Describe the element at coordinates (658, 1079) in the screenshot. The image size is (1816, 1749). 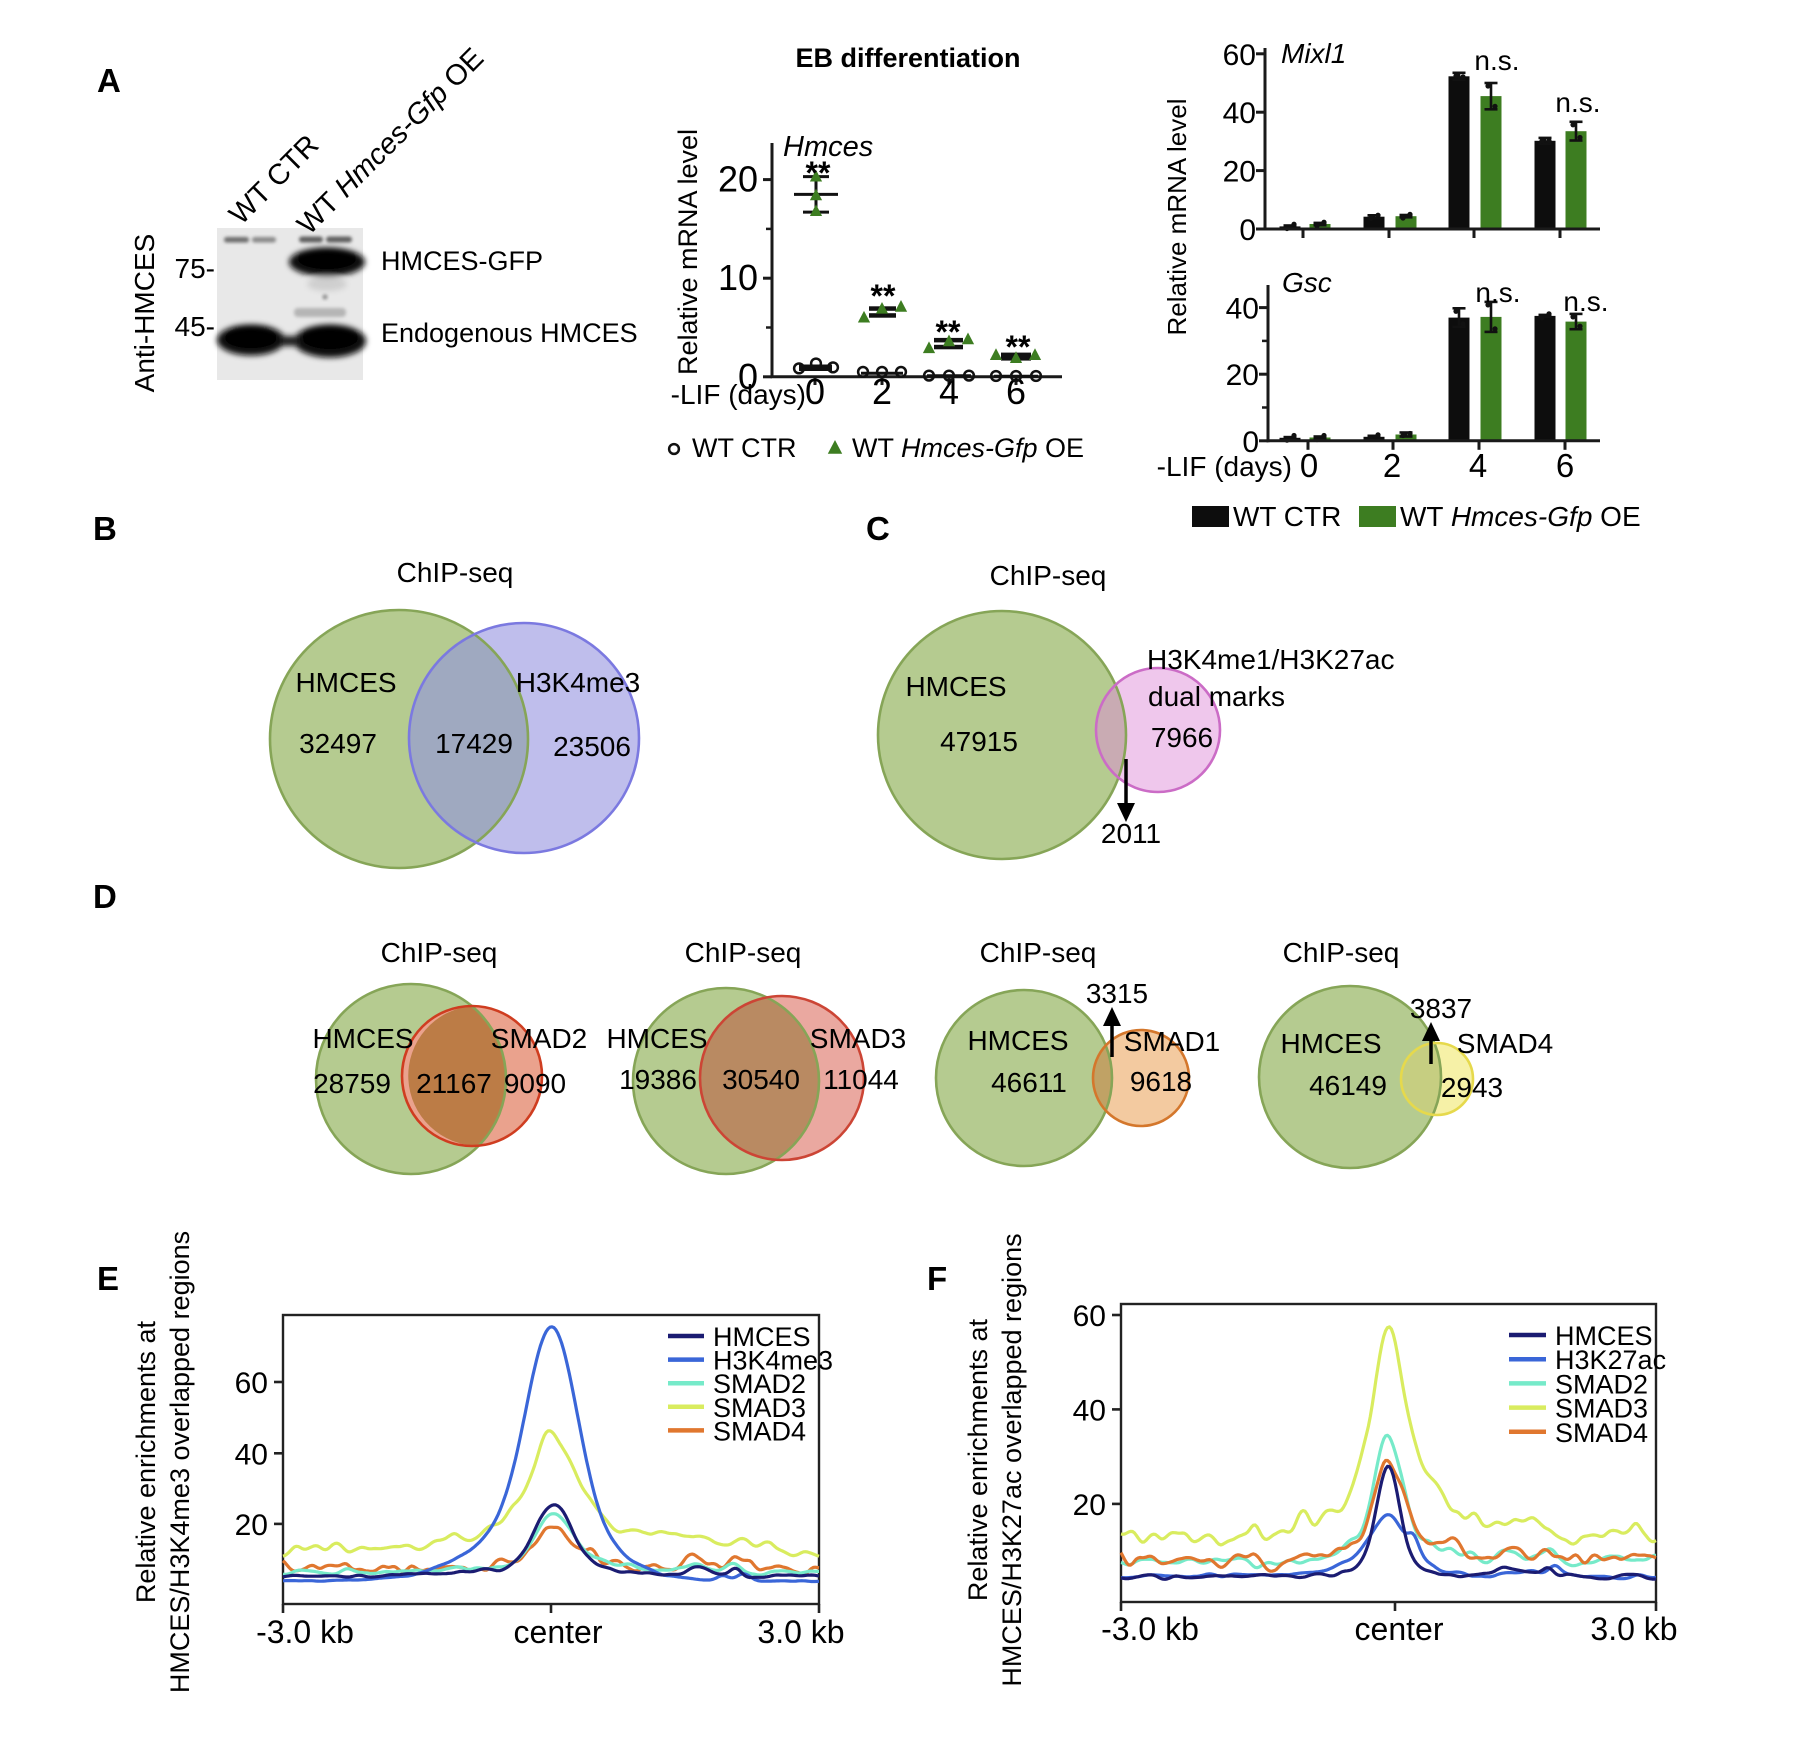
I see `svg-text: 19386` at that location.